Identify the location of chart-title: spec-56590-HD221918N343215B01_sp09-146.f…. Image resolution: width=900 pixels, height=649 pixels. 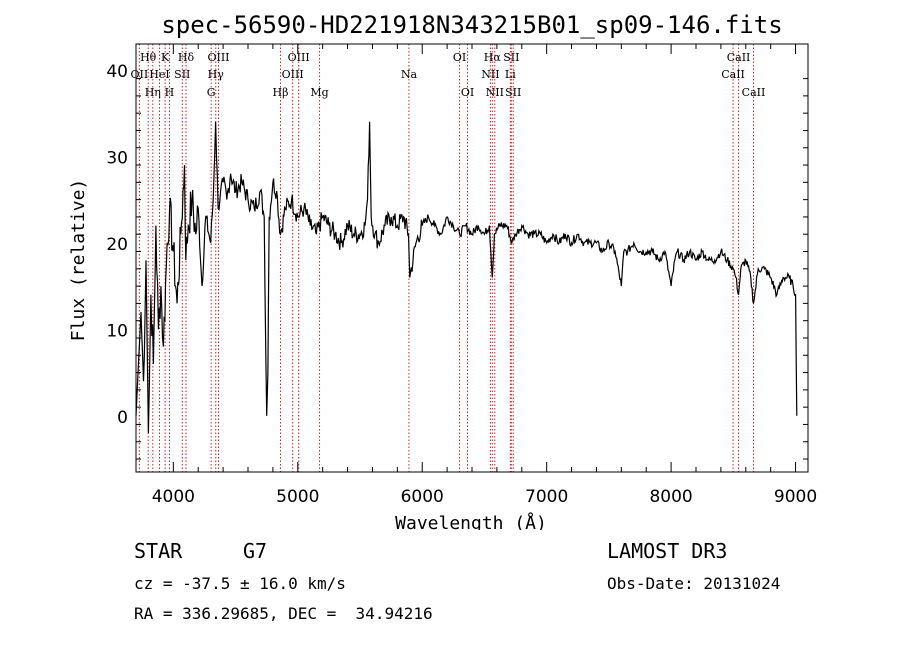
(471, 25).